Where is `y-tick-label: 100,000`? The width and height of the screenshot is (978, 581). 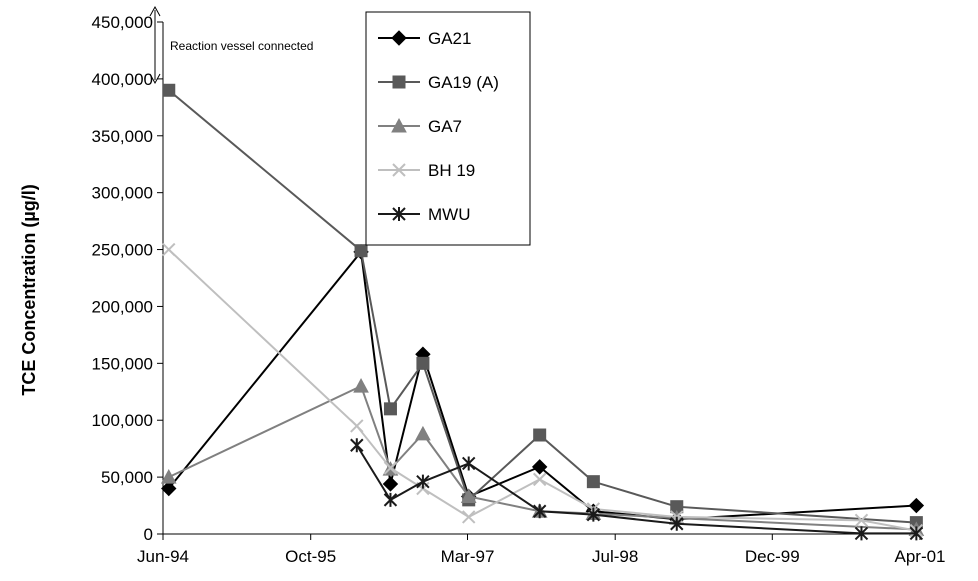
y-tick-label: 100,000 is located at coordinates (122, 420).